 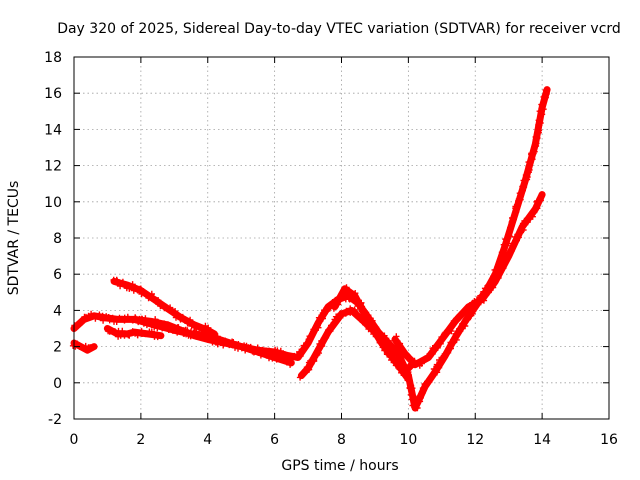 I want to click on series-sat-h, so click(x=371, y=334).